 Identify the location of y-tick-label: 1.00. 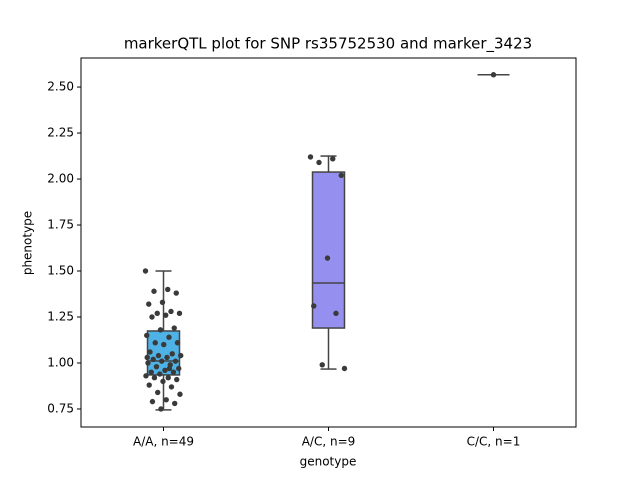
(60, 362).